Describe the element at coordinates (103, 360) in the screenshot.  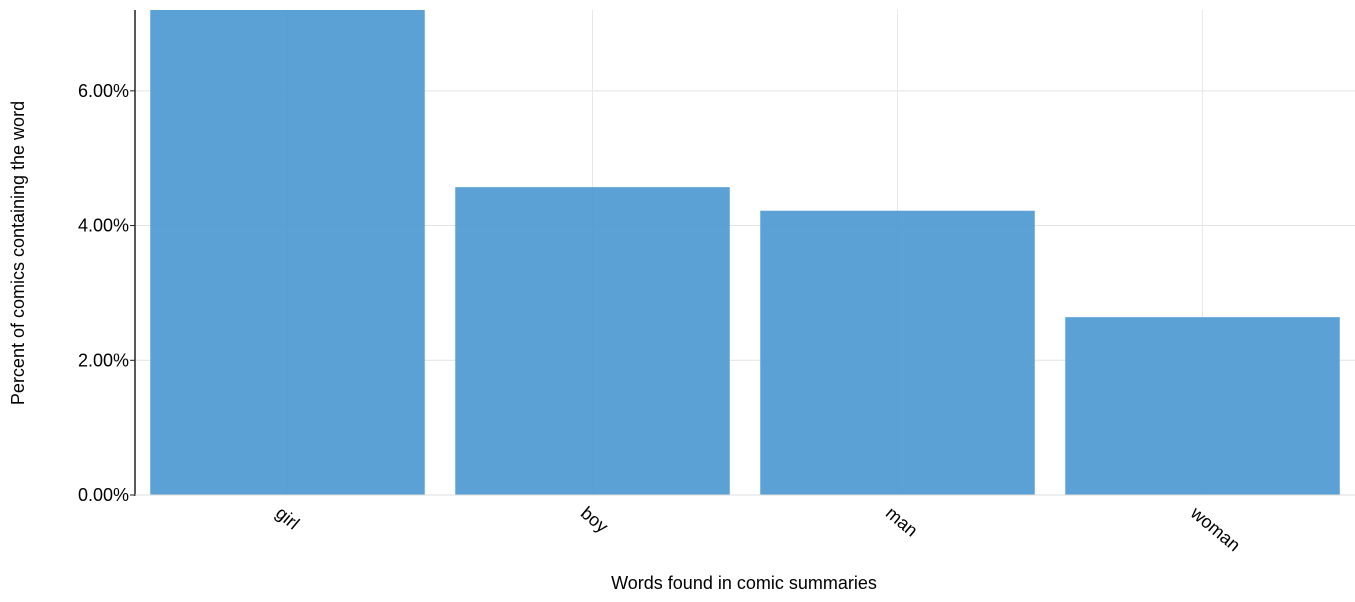
I see `y-tick-label: 2.00%` at that location.